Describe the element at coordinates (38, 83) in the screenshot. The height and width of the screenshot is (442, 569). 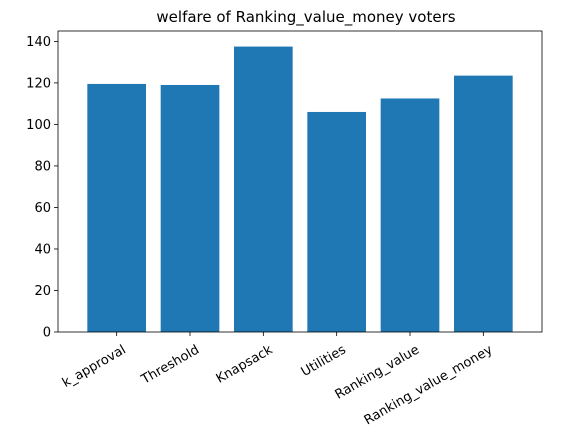
I see `y-tick-label: 120` at that location.